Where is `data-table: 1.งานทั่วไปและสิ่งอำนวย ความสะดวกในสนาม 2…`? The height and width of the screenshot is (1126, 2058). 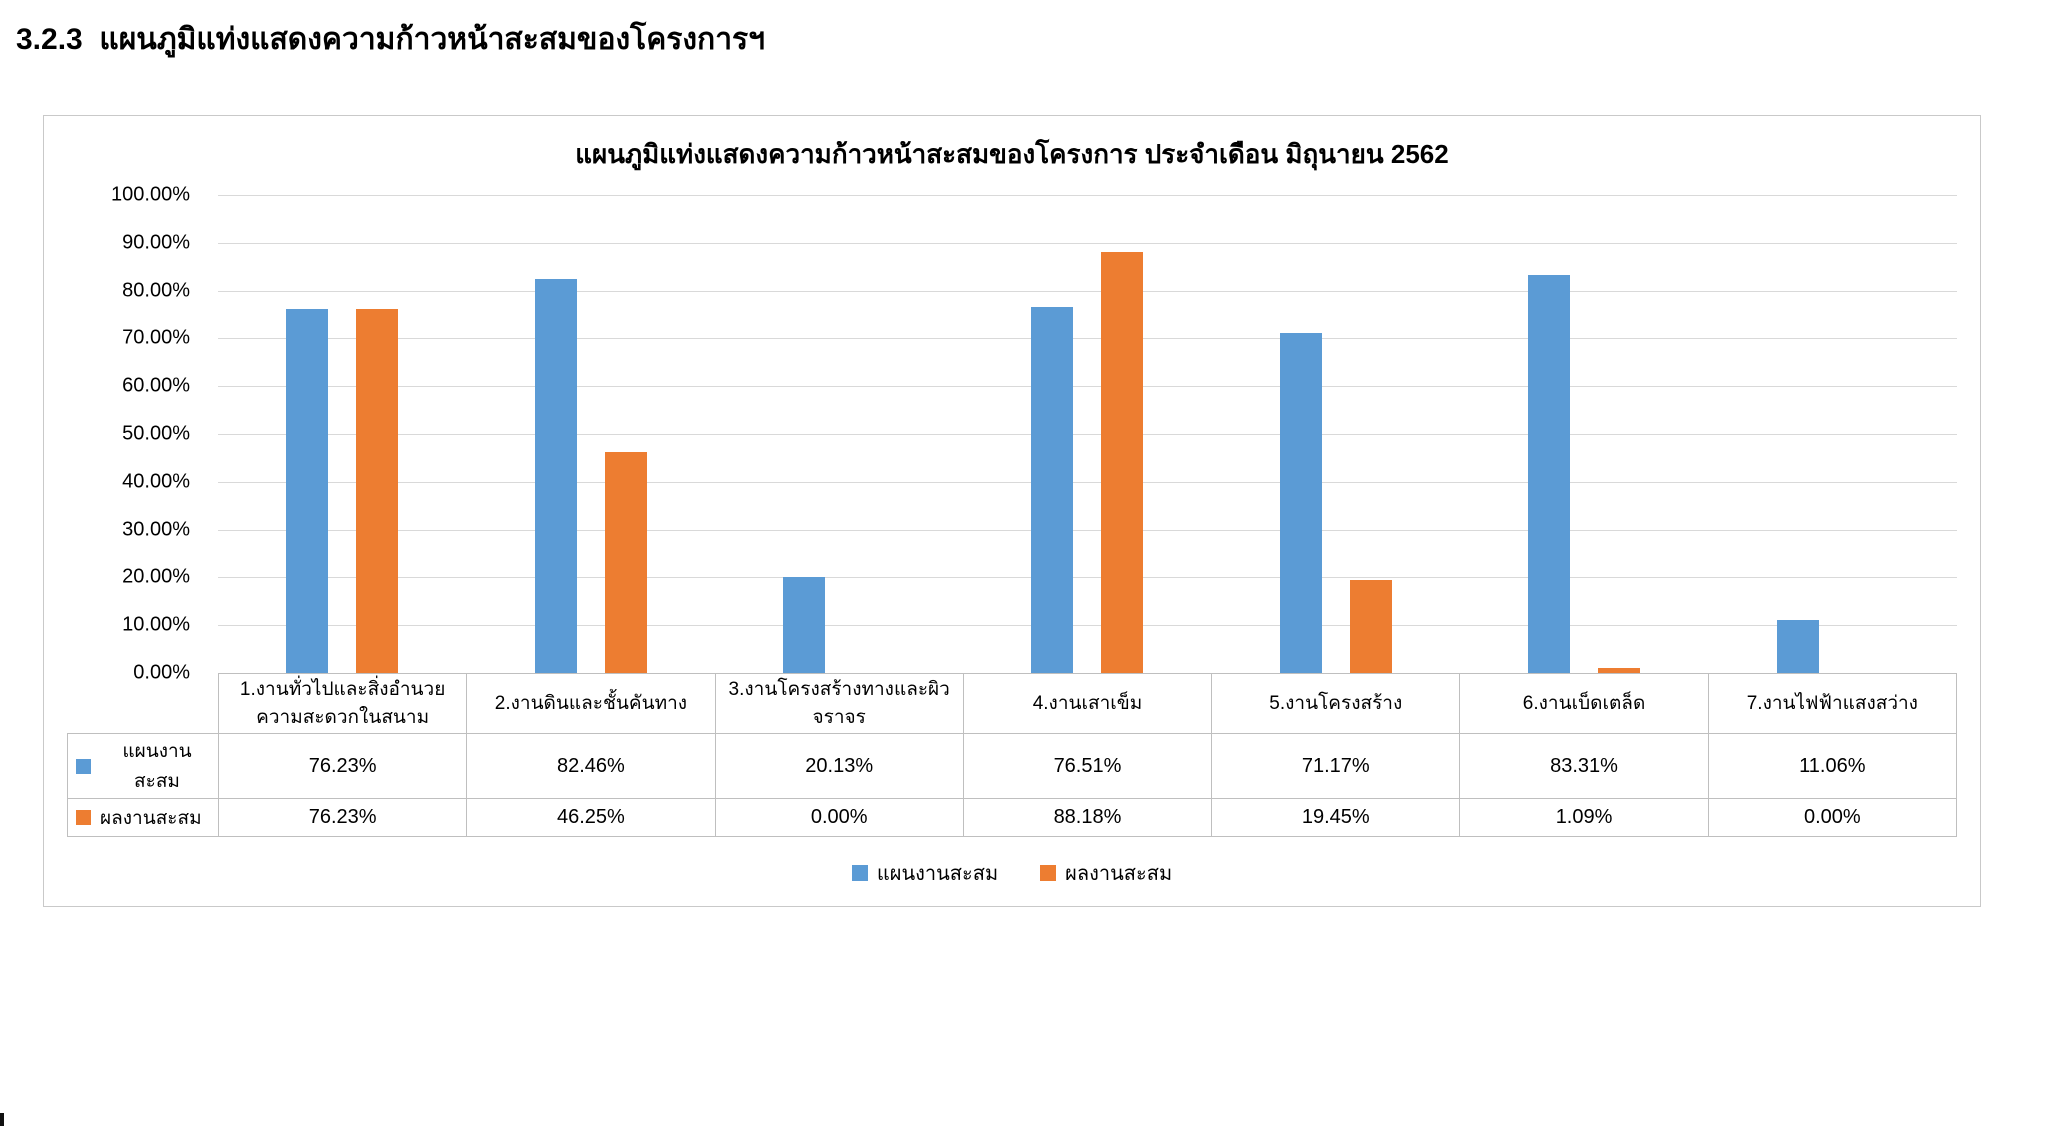
data-table: 1.งานทั่วไปและสิ่งอำนวย ความสะดวกในสนาม 2… is located at coordinates (1012, 755).